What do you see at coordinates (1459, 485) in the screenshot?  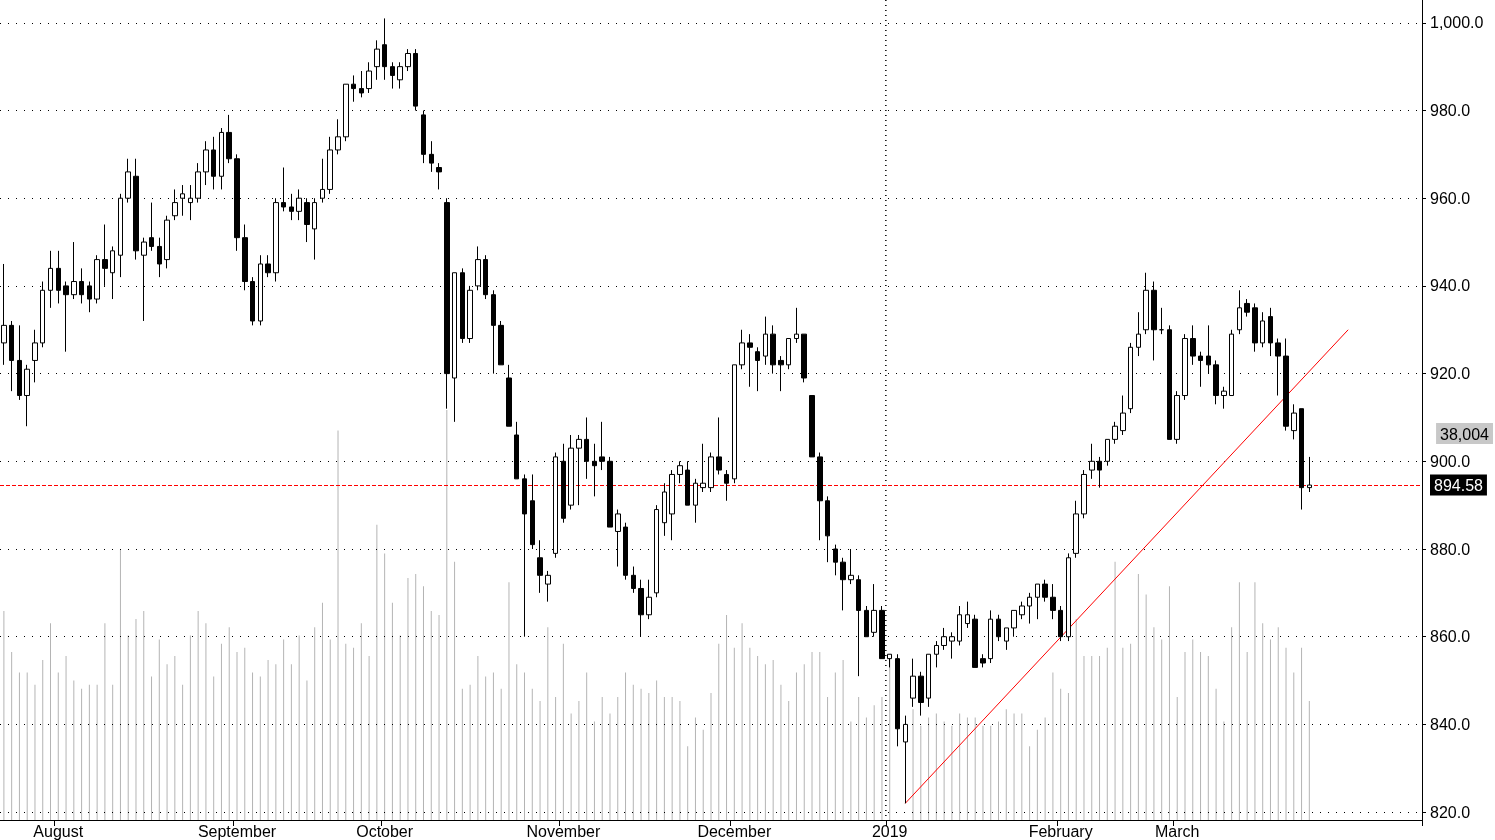 I see `ref-line-label: 894.58` at bounding box center [1459, 485].